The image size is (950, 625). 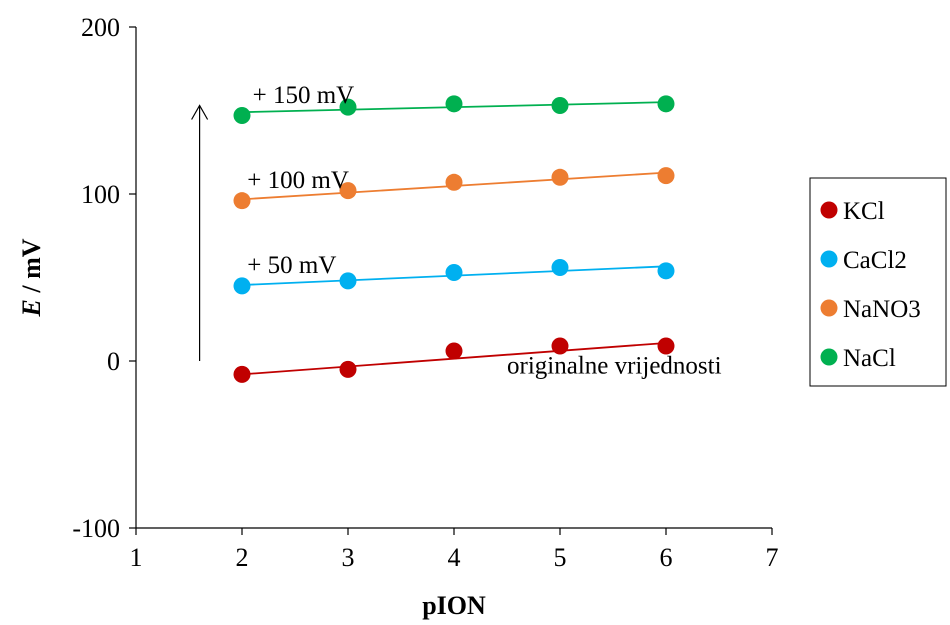 What do you see at coordinates (875, 260) in the screenshot?
I see `legend-label-cacl2: CaCl2` at bounding box center [875, 260].